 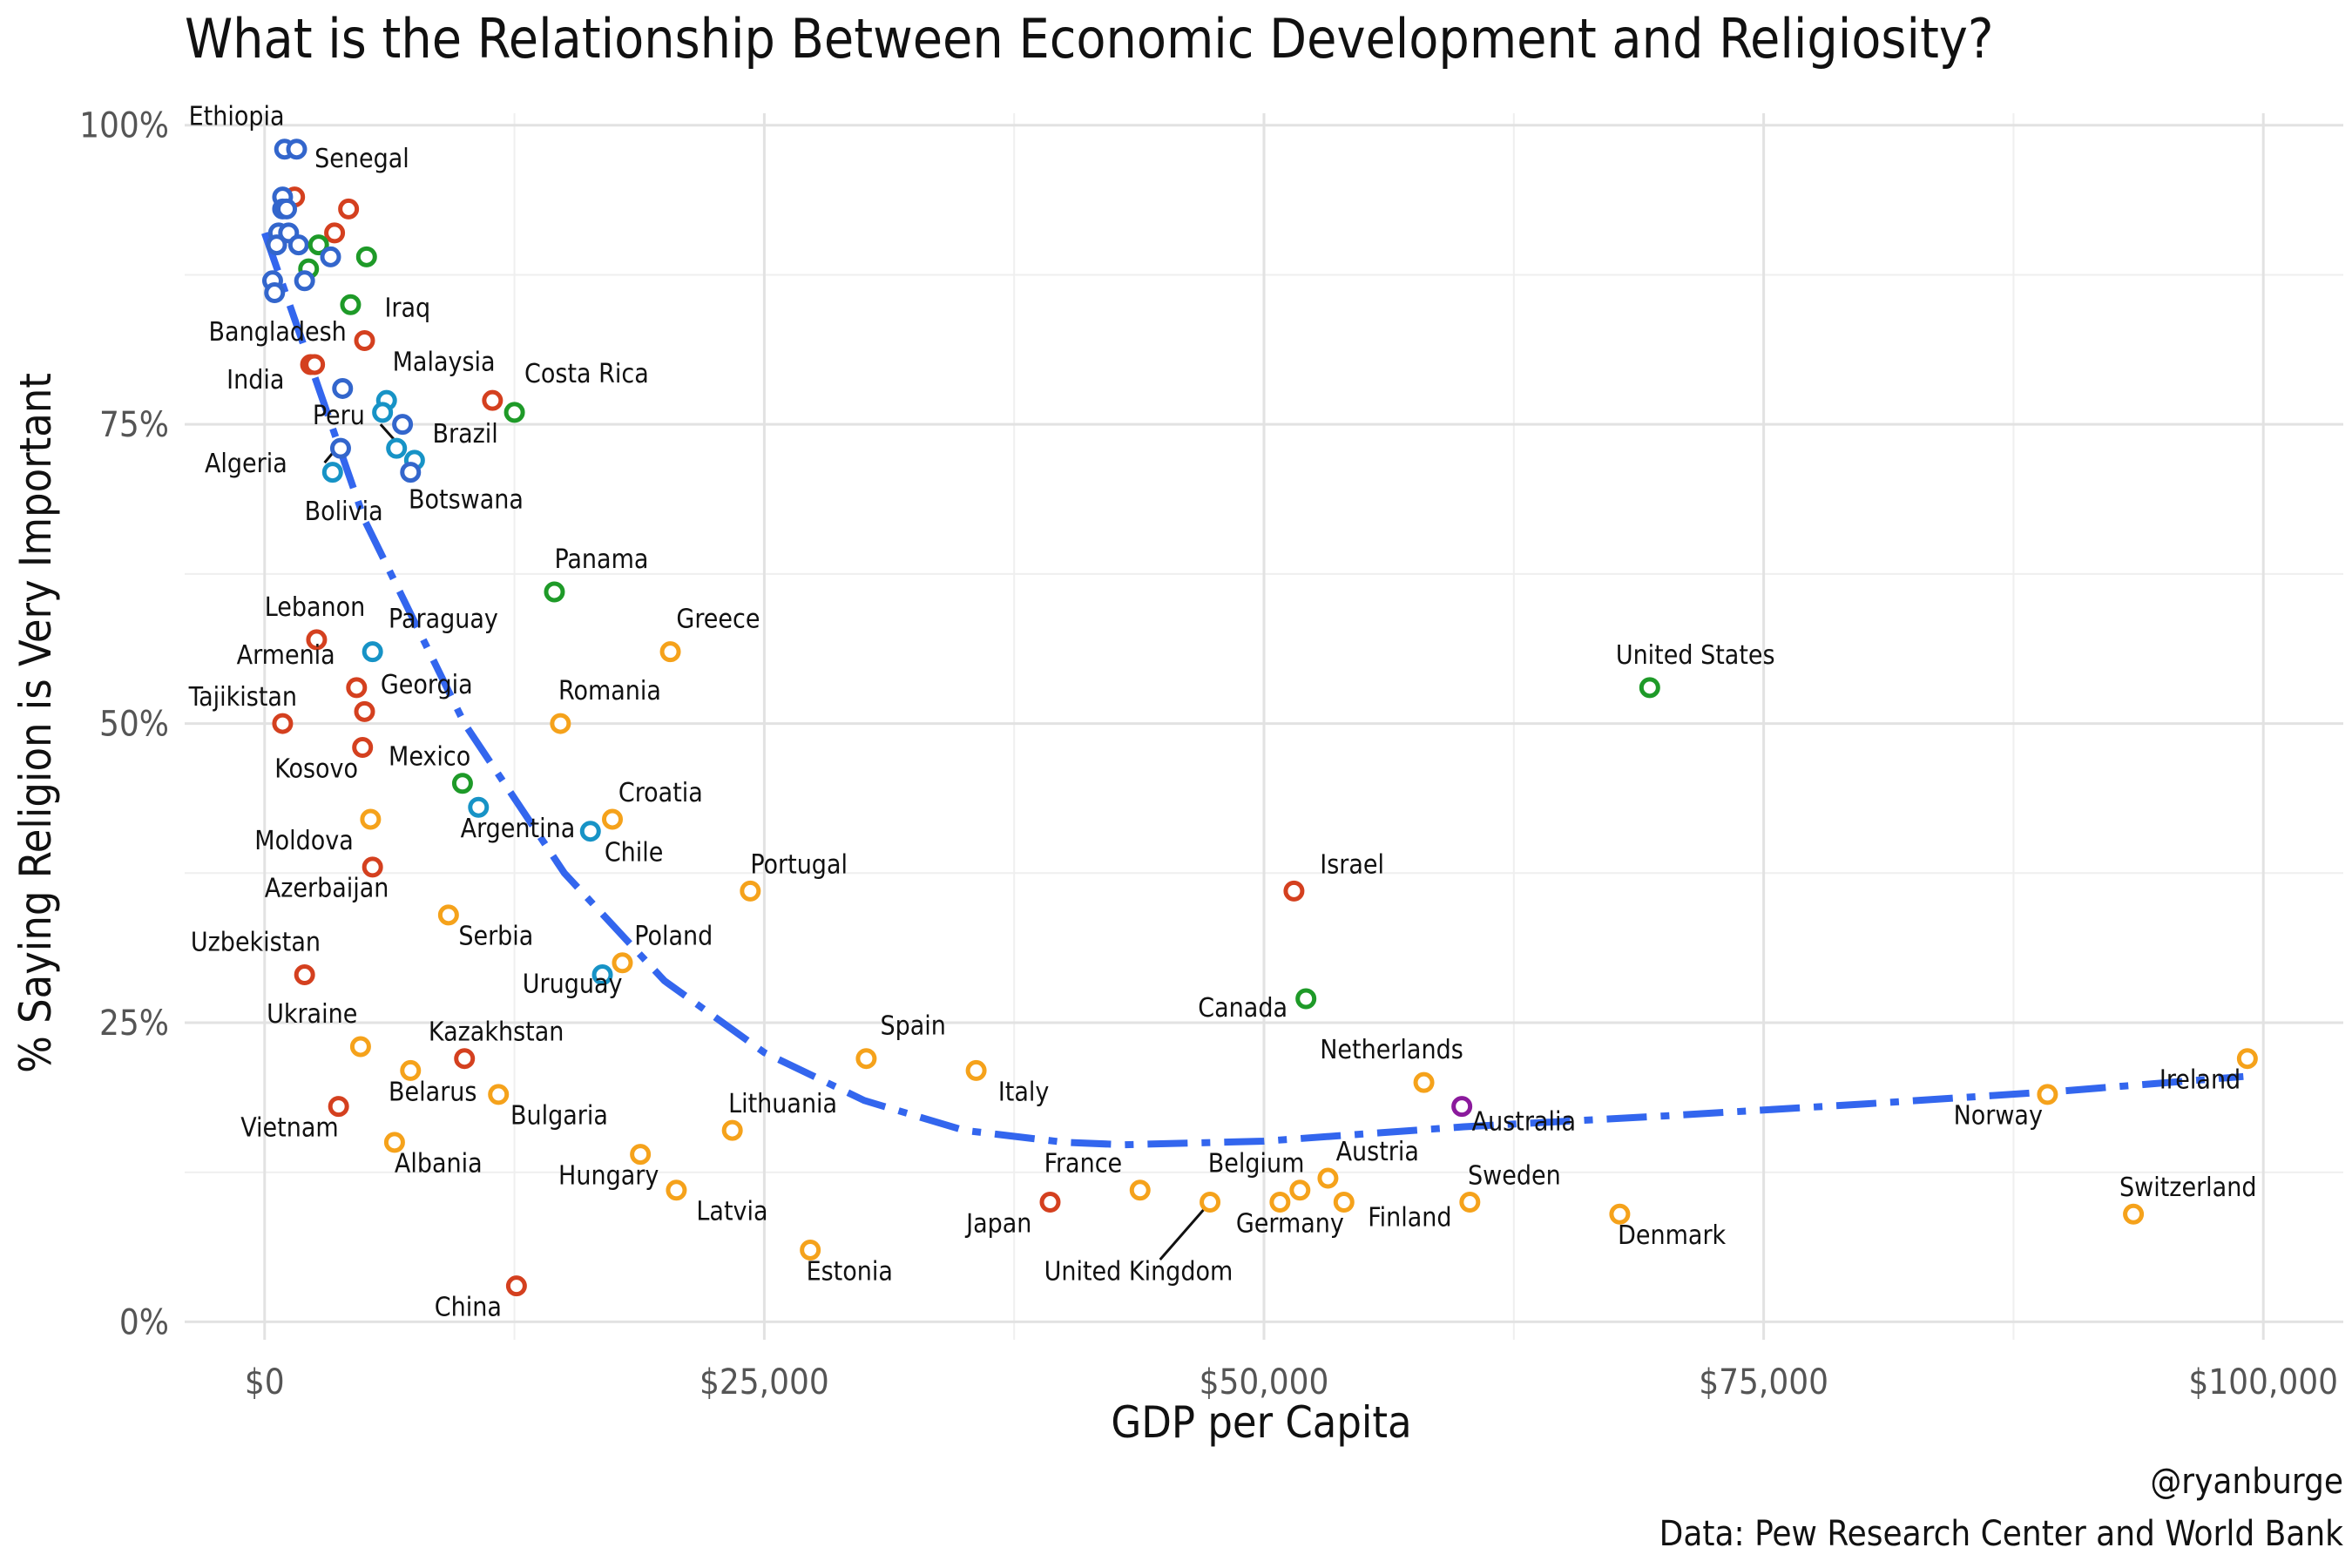 I want to click on point-label: Denmark, so click(x=1672, y=1235).